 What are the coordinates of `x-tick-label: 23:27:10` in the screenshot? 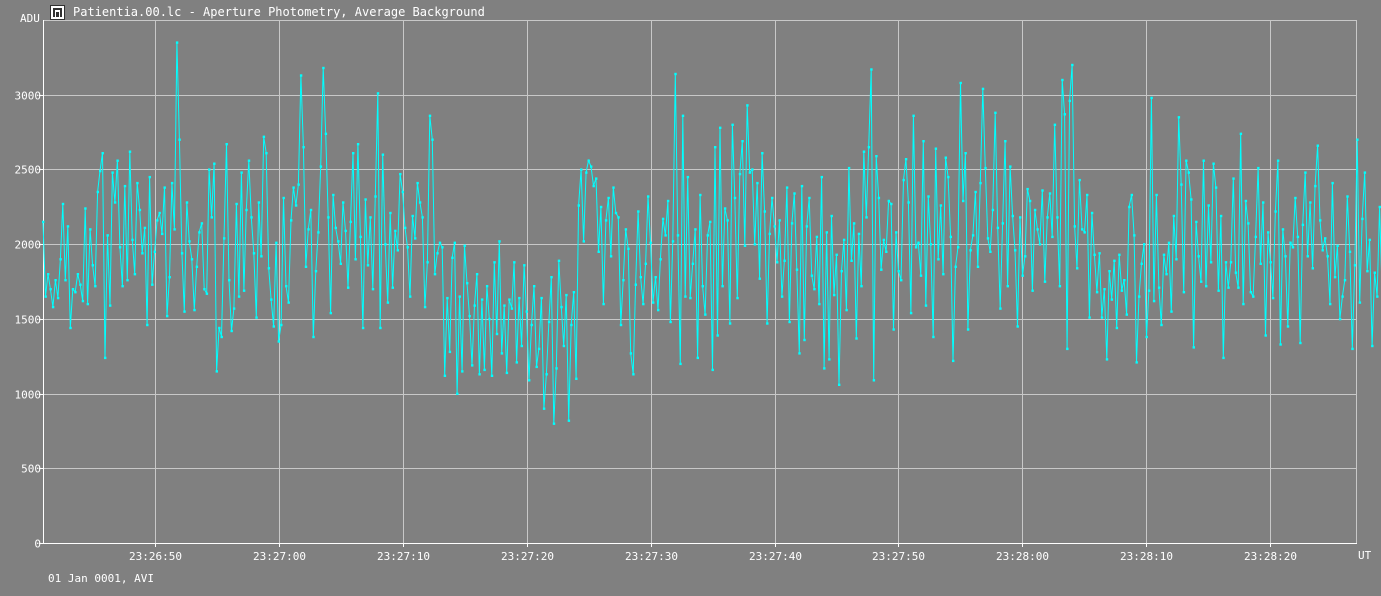 It's located at (403, 556).